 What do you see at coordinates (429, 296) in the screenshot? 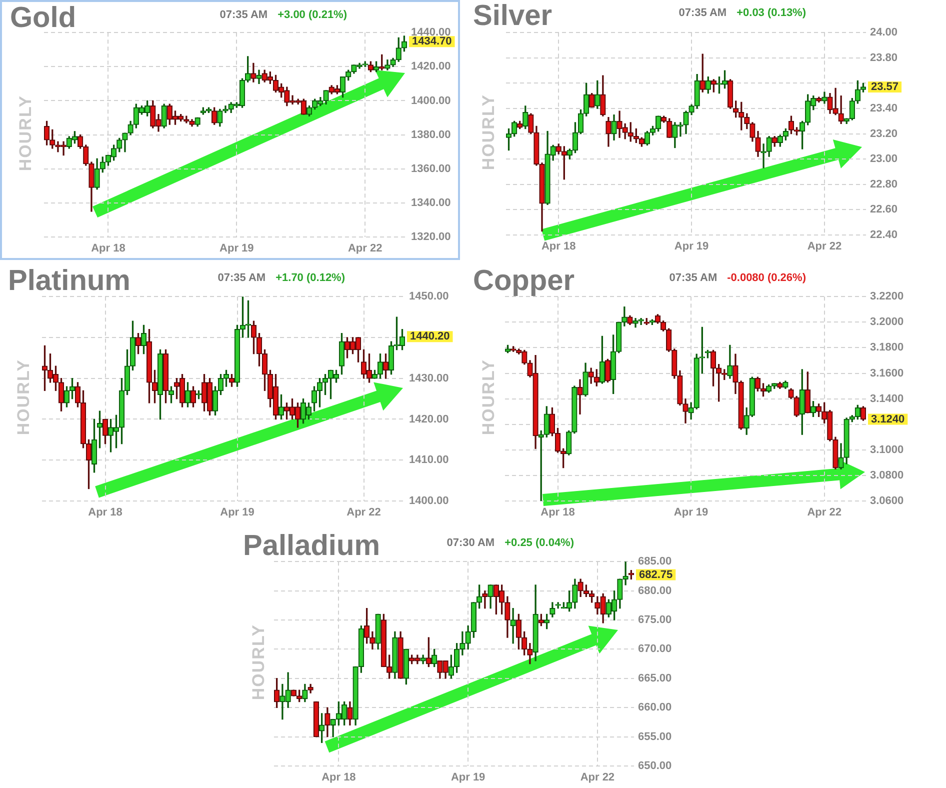
I see `y-tick-label: 1450.00` at bounding box center [429, 296].